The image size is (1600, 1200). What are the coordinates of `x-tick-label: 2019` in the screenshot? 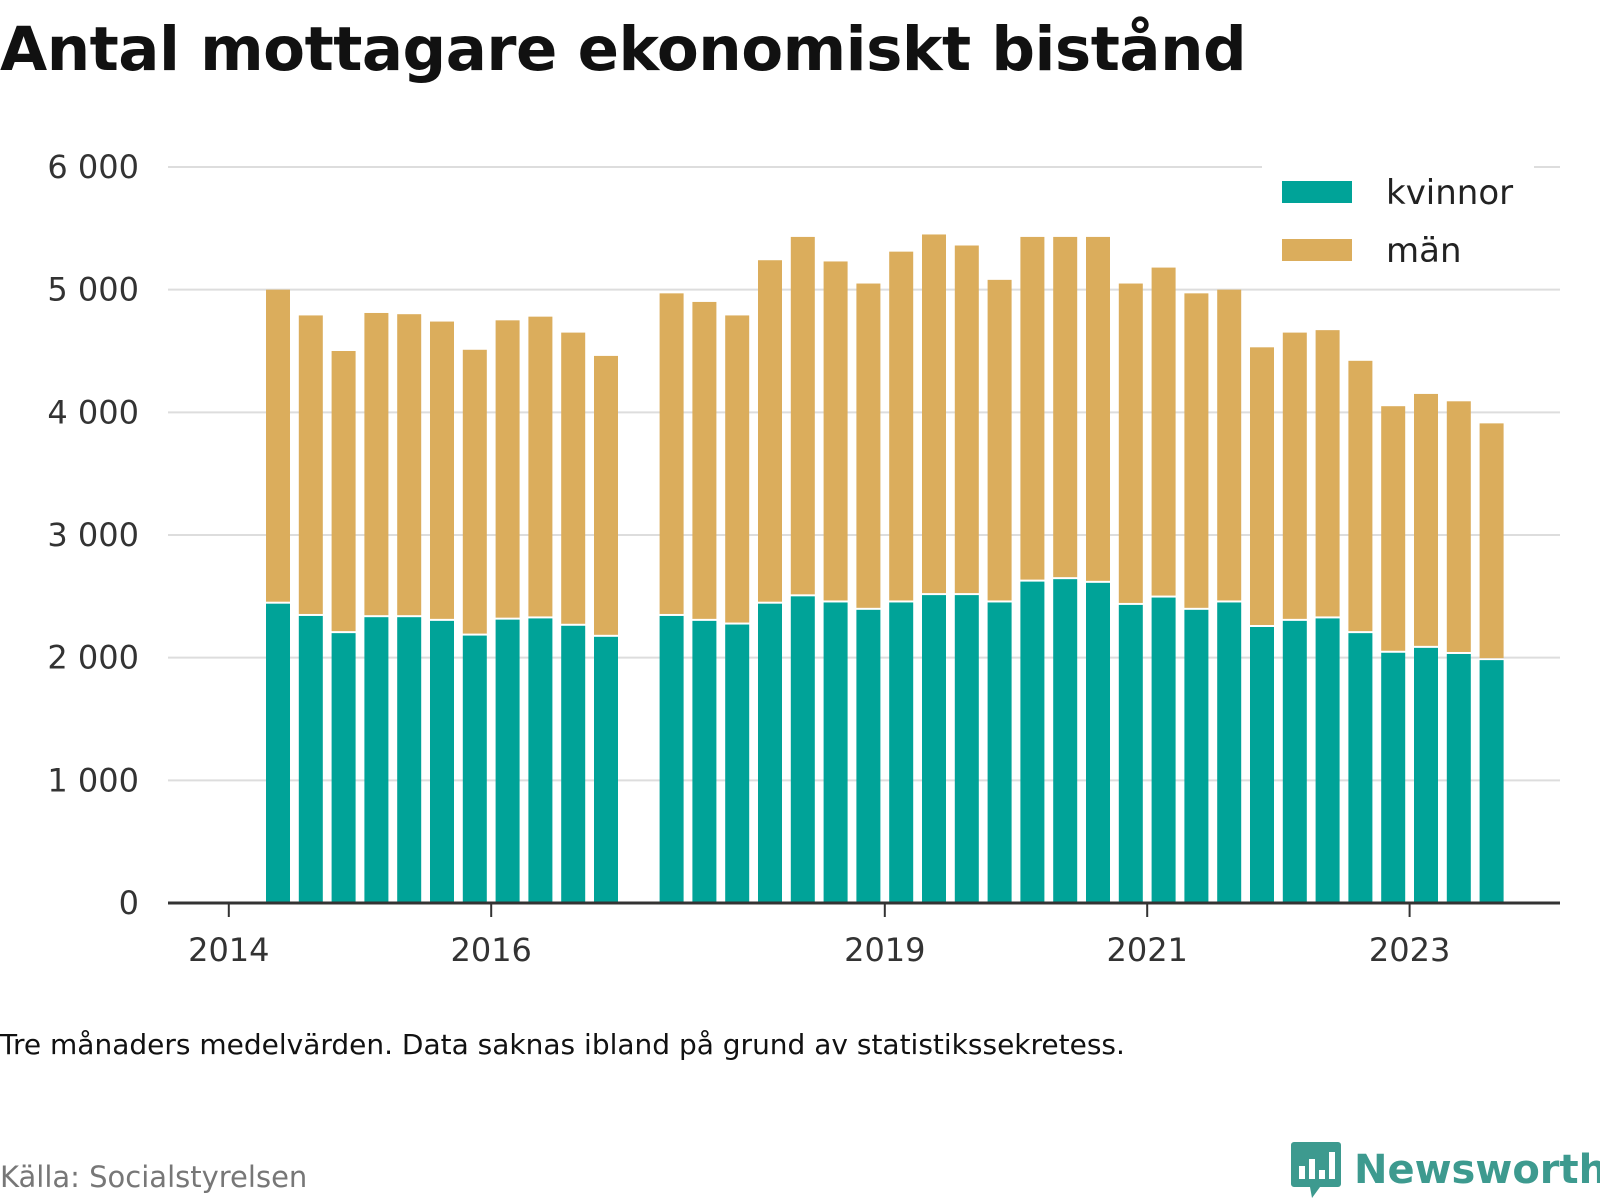 It's located at (884, 950).